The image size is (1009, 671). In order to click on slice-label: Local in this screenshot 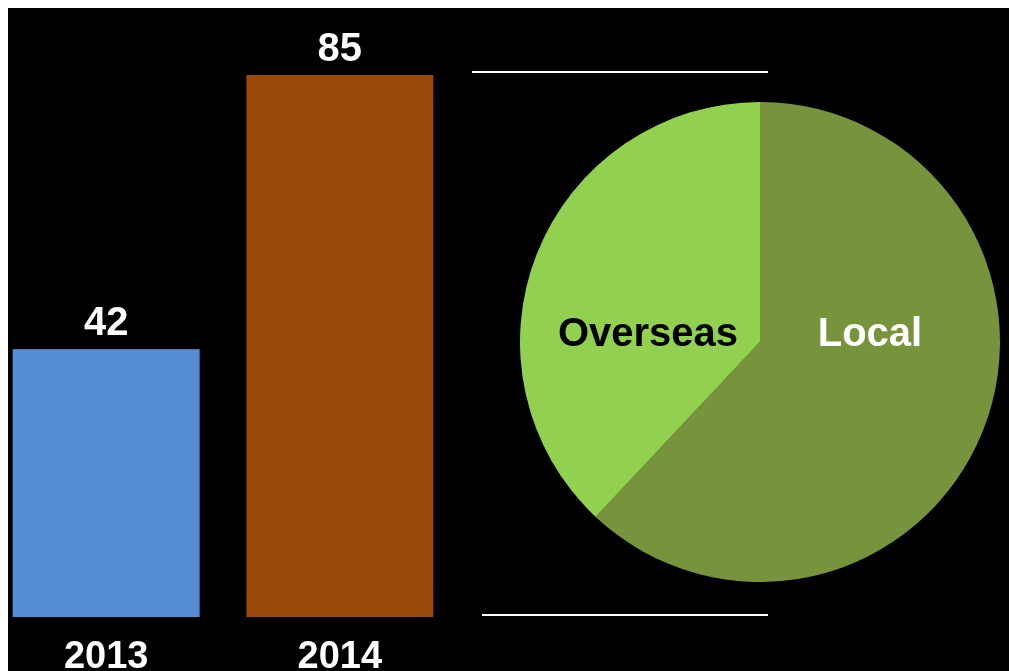, I will do `click(870, 332)`.